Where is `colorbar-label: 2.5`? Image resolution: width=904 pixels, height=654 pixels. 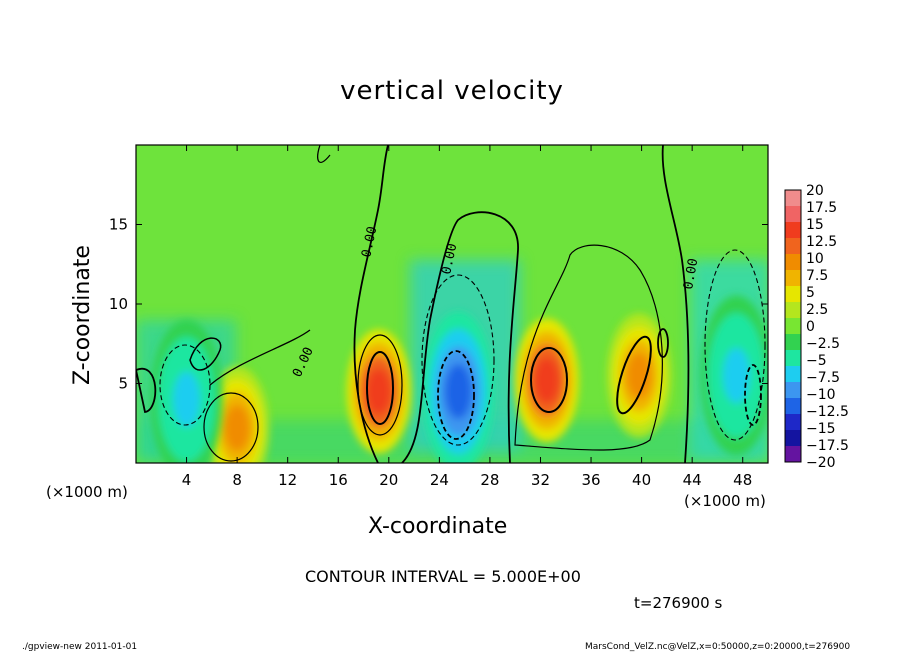 colorbar-label: 2.5 is located at coordinates (817, 310).